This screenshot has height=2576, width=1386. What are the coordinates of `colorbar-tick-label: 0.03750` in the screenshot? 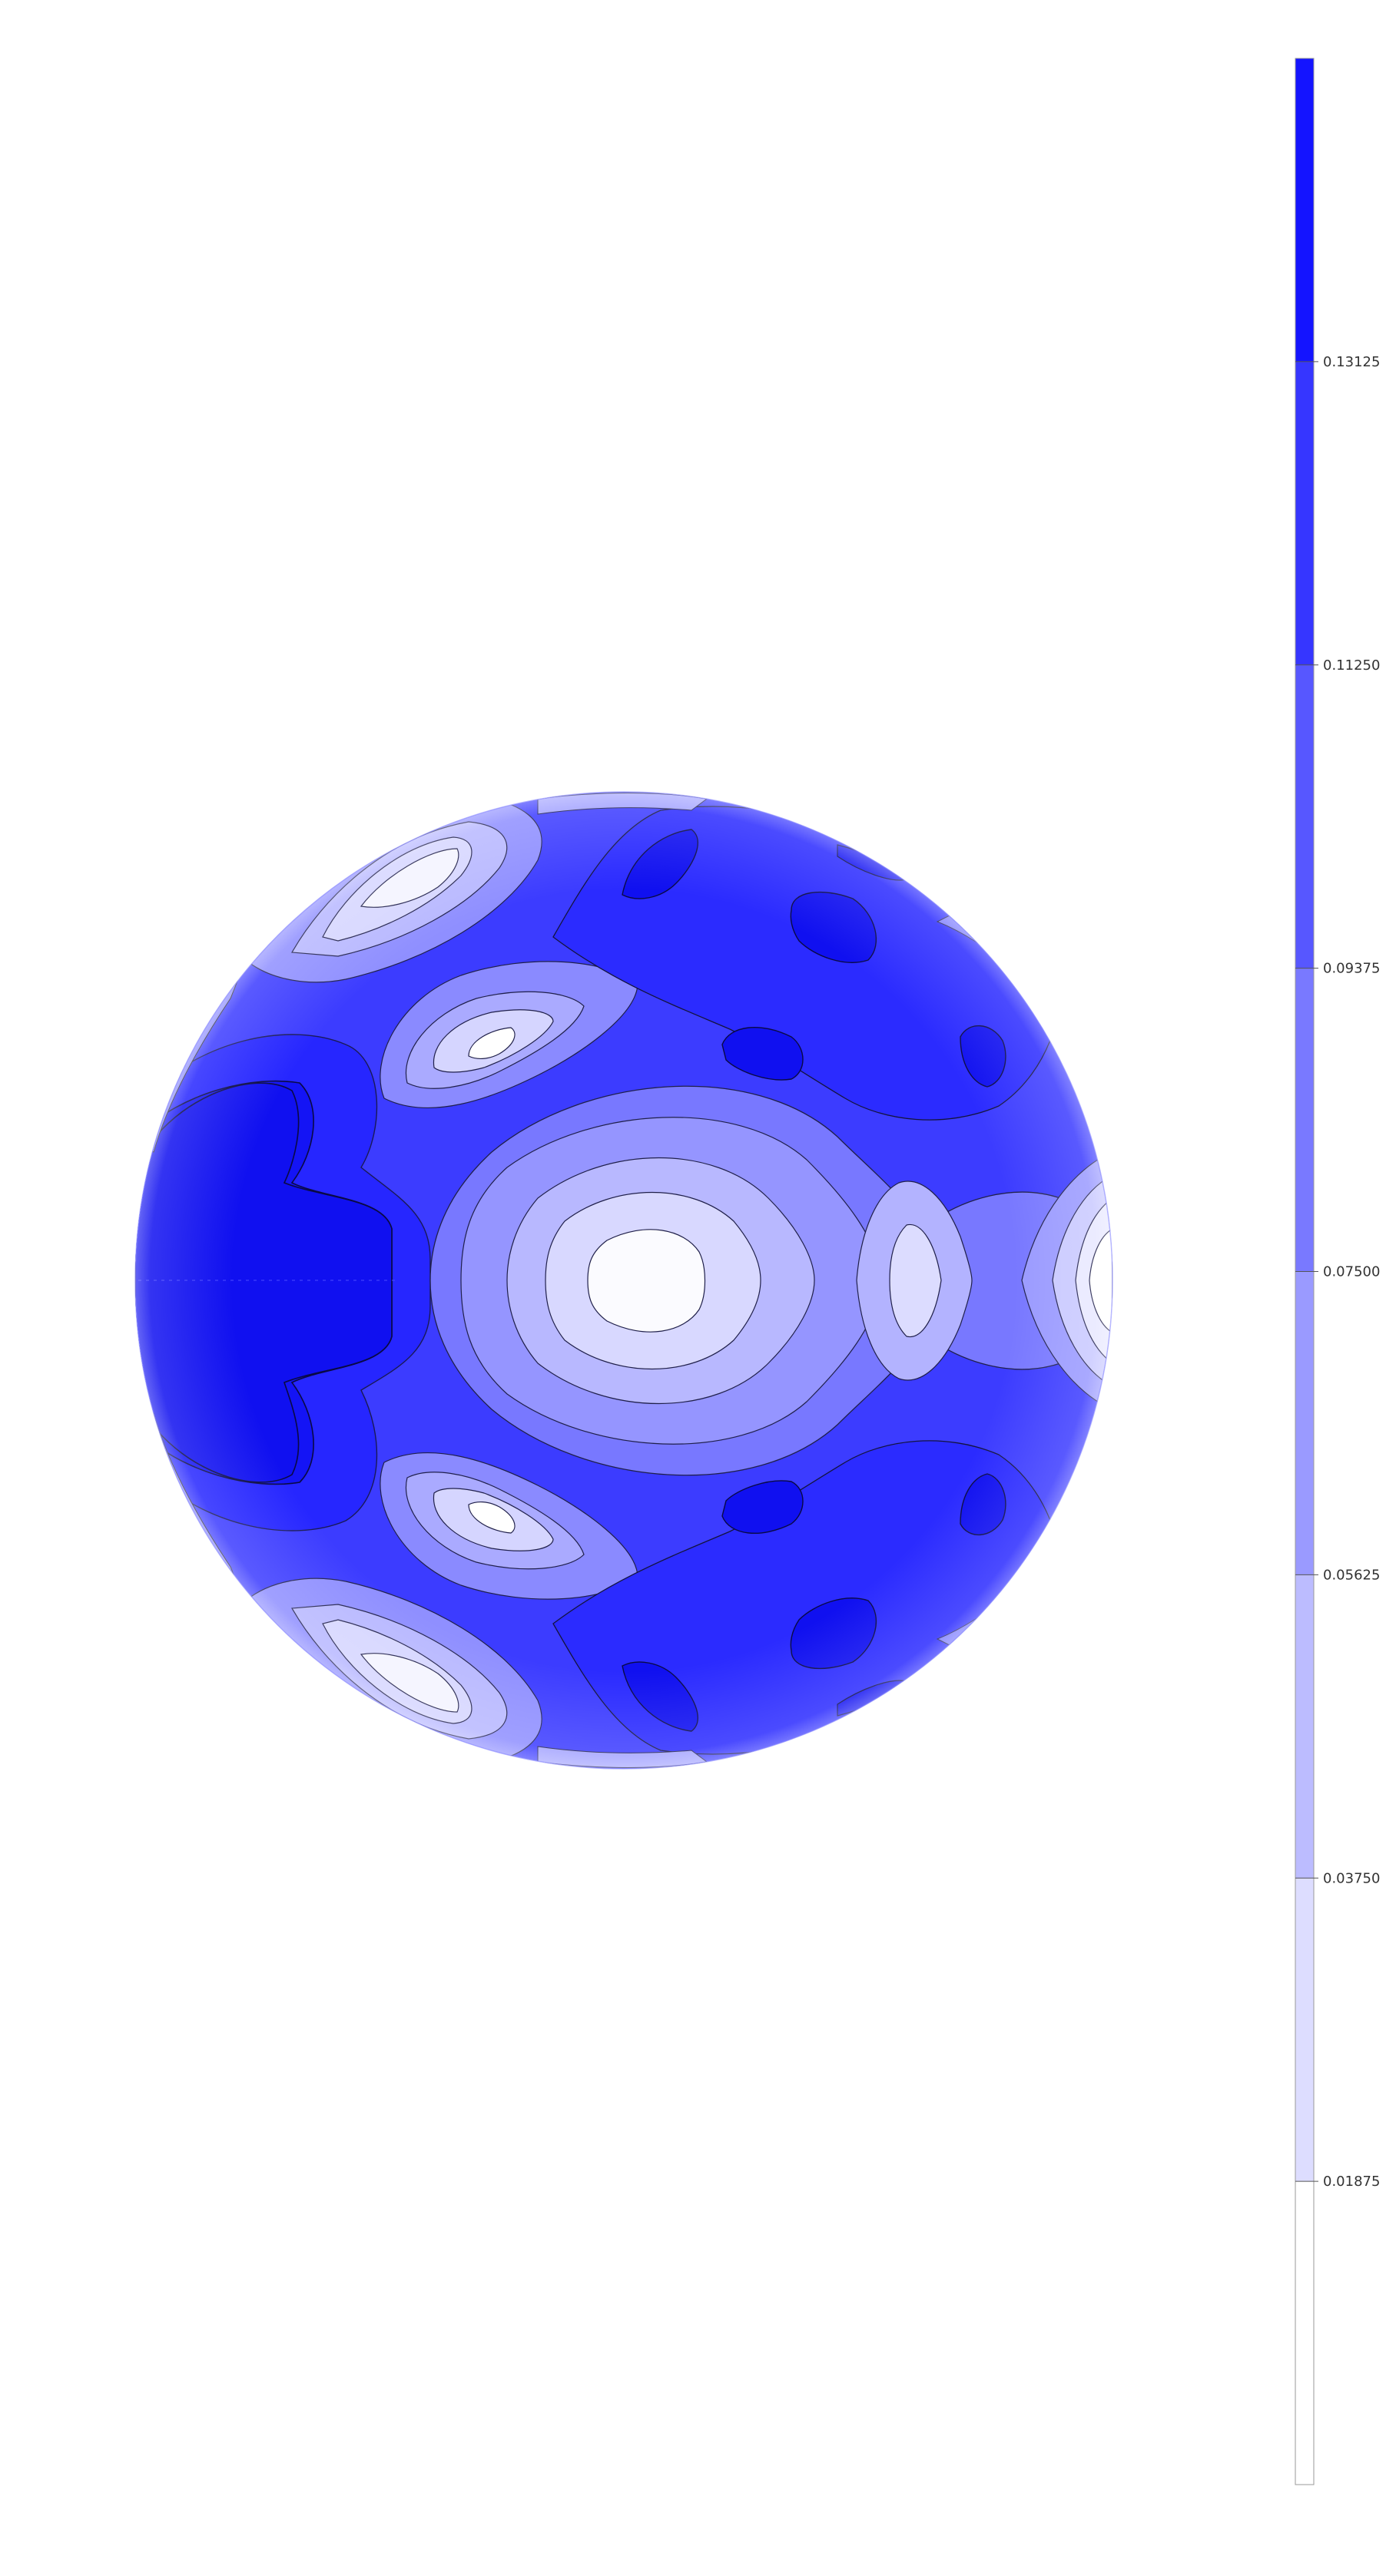 It's located at (1351, 1878).